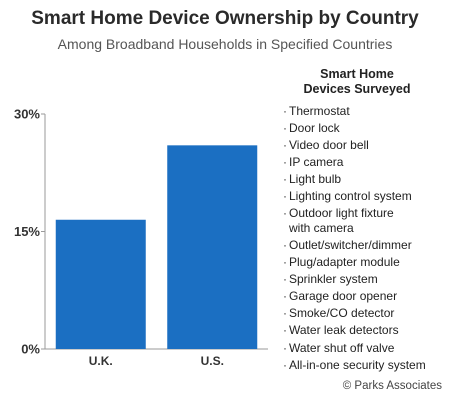  I want to click on device-label: Water shut off valve, so click(342, 347).